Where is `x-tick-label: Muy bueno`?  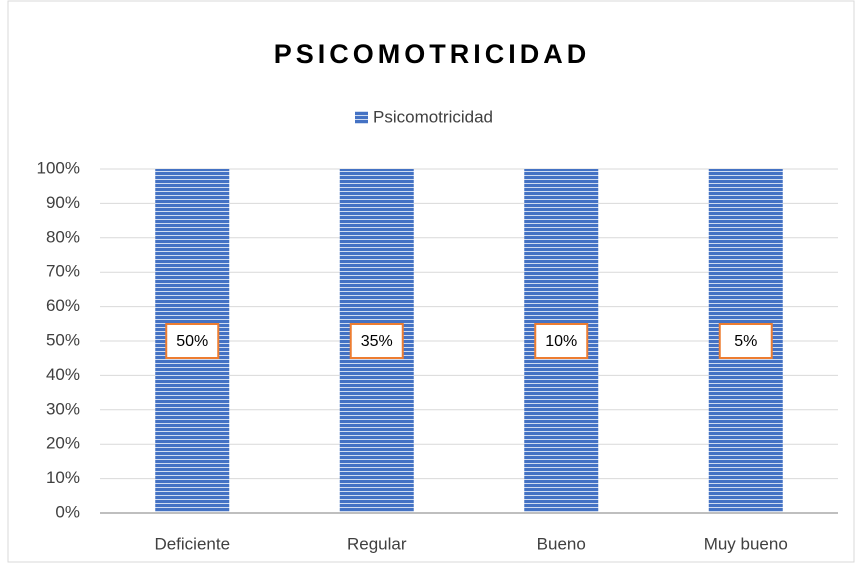 x-tick-label: Muy bueno is located at coordinates (746, 543).